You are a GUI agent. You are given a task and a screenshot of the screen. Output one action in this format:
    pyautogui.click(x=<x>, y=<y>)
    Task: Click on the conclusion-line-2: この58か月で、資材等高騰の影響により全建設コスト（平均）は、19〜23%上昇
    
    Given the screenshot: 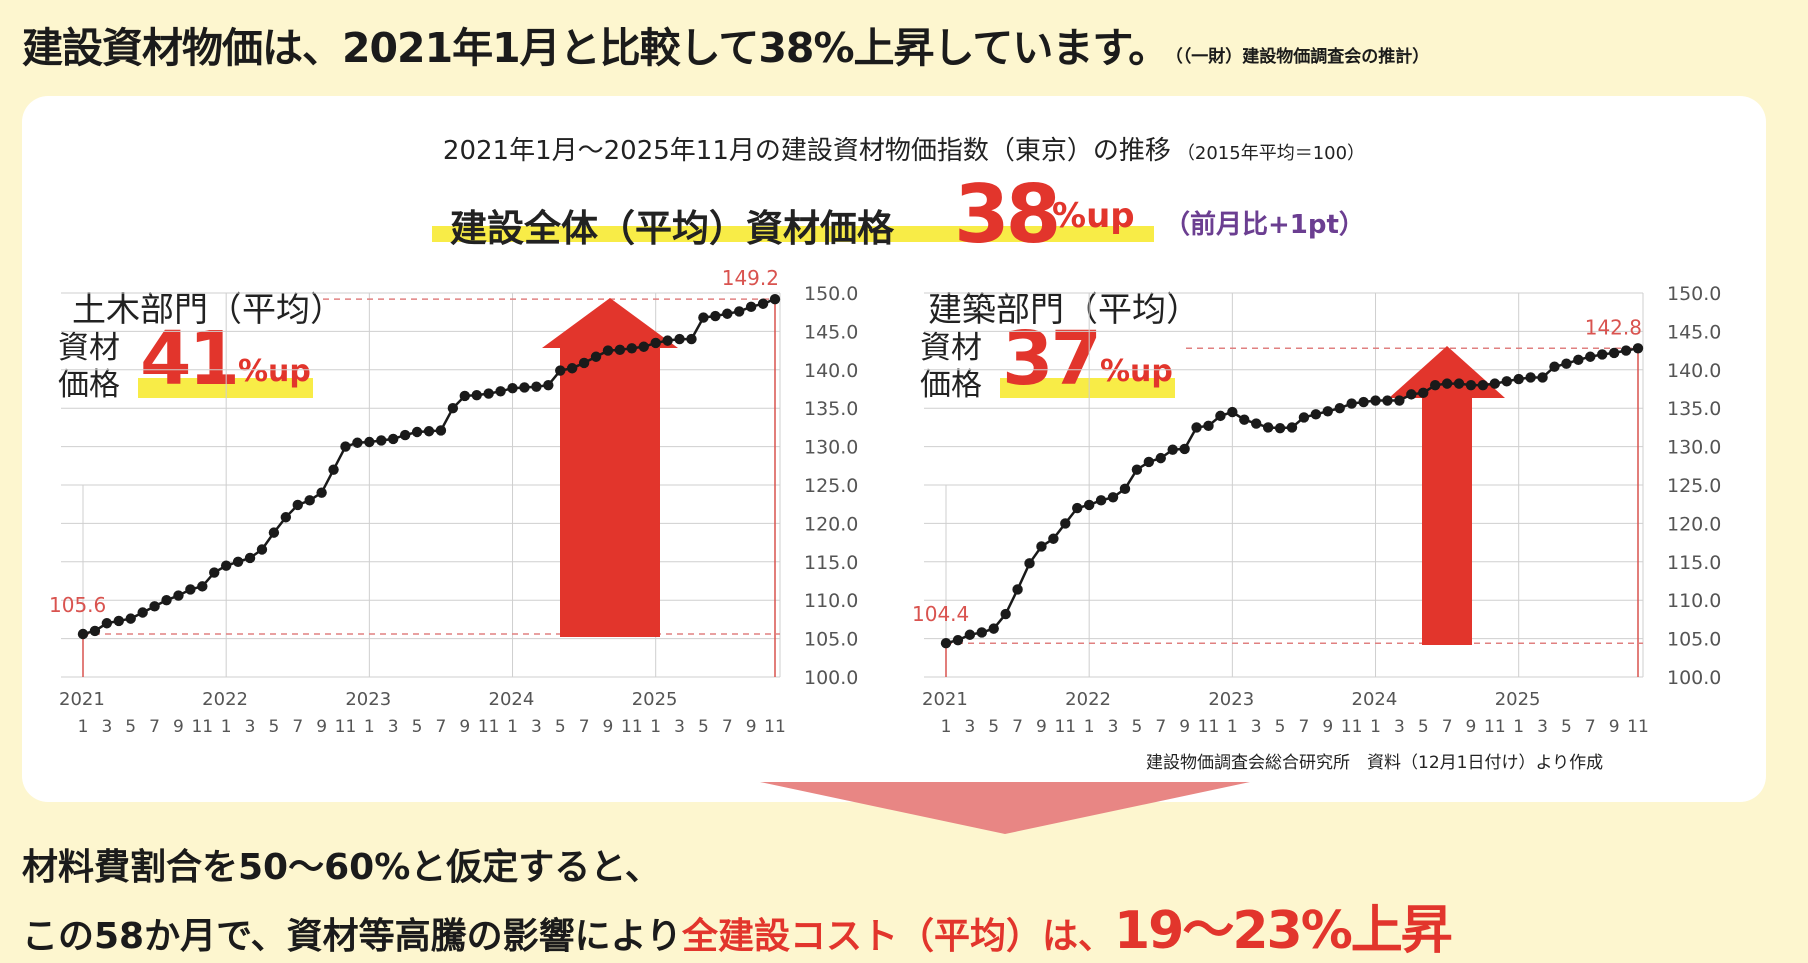 What is the action you would take?
    pyautogui.click(x=737, y=925)
    